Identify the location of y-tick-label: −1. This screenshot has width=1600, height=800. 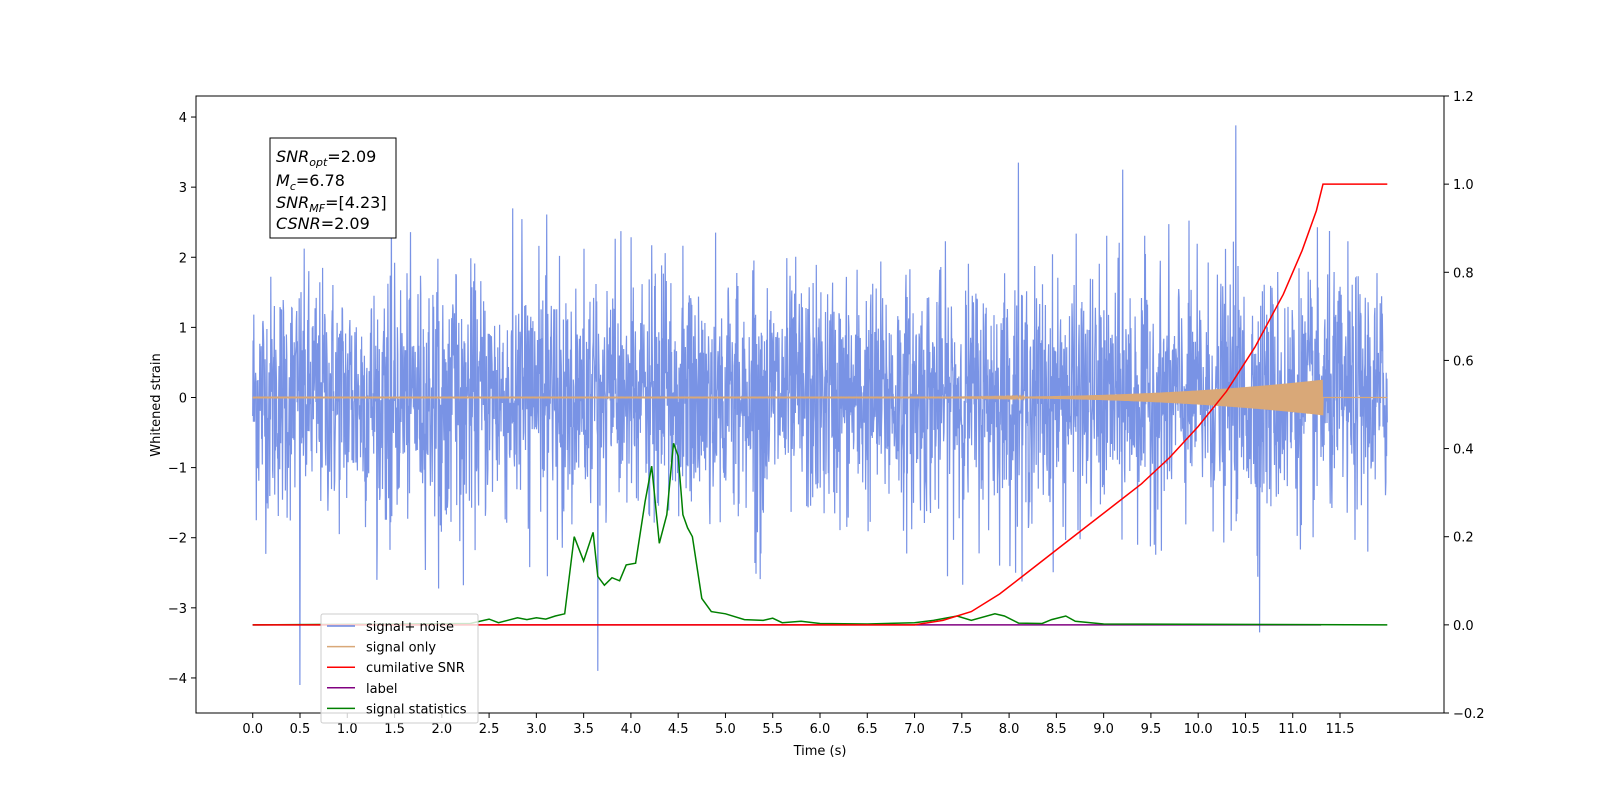
(177, 469).